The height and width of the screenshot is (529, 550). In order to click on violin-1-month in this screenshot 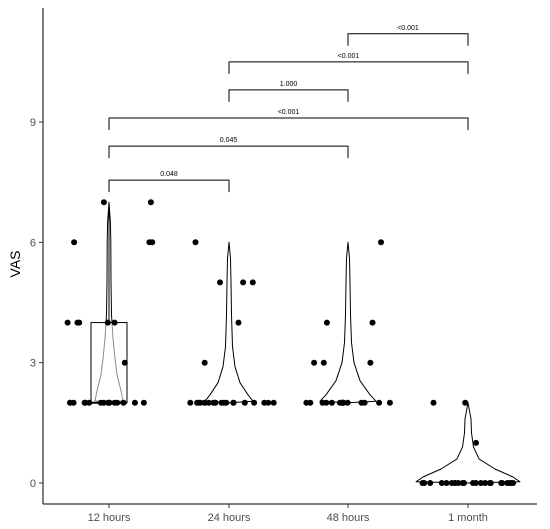, I will do `click(468, 443)`.